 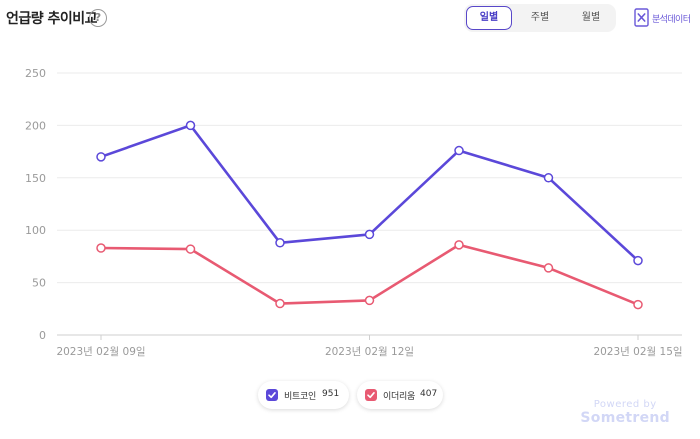 What do you see at coordinates (350, 396) in the screenshot?
I see `legend: 비트코인 951 이더리움 407` at bounding box center [350, 396].